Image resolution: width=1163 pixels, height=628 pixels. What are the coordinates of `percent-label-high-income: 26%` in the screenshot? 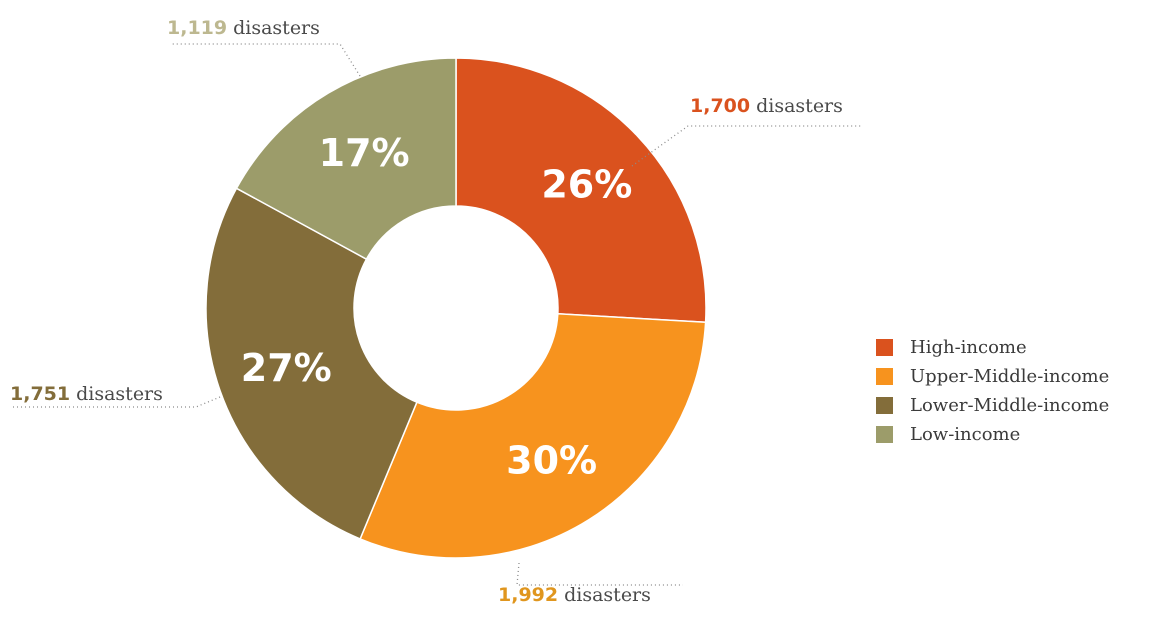 It's located at (586, 184).